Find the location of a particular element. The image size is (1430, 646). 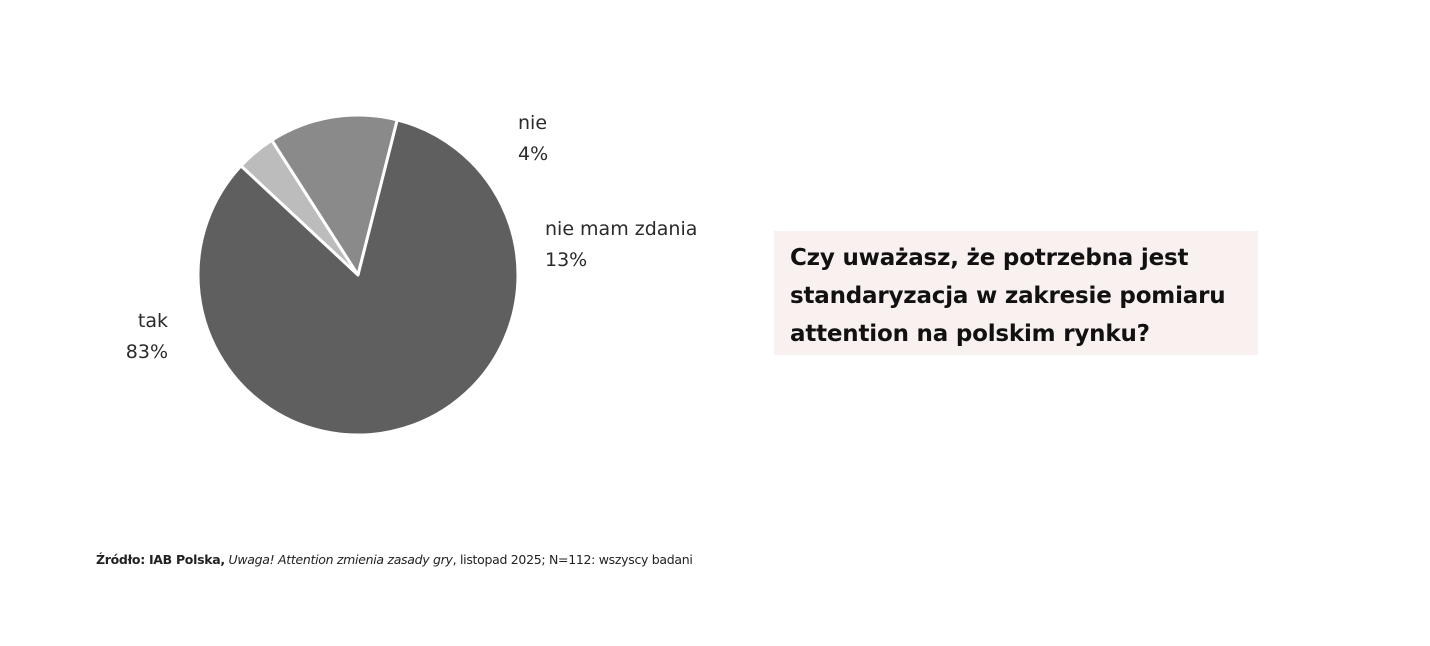

source-title: Uwaga! Attention zmienia zasady gry is located at coordinates (340, 559).